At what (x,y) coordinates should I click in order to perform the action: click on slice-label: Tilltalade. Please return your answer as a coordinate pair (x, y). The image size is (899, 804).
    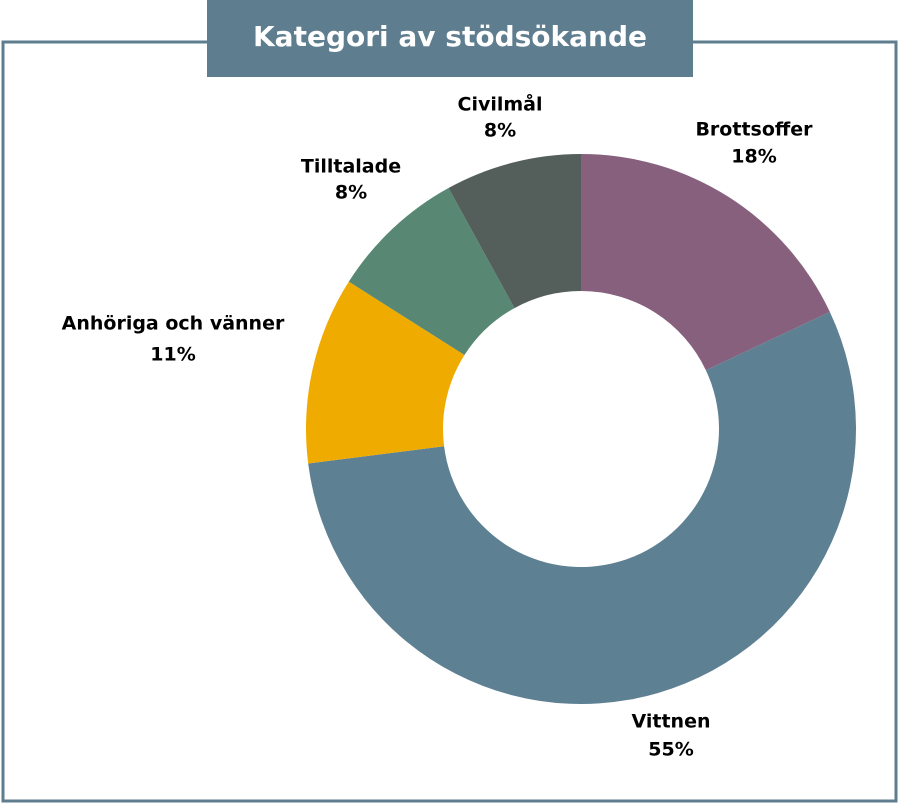
    Looking at the image, I should click on (351, 167).